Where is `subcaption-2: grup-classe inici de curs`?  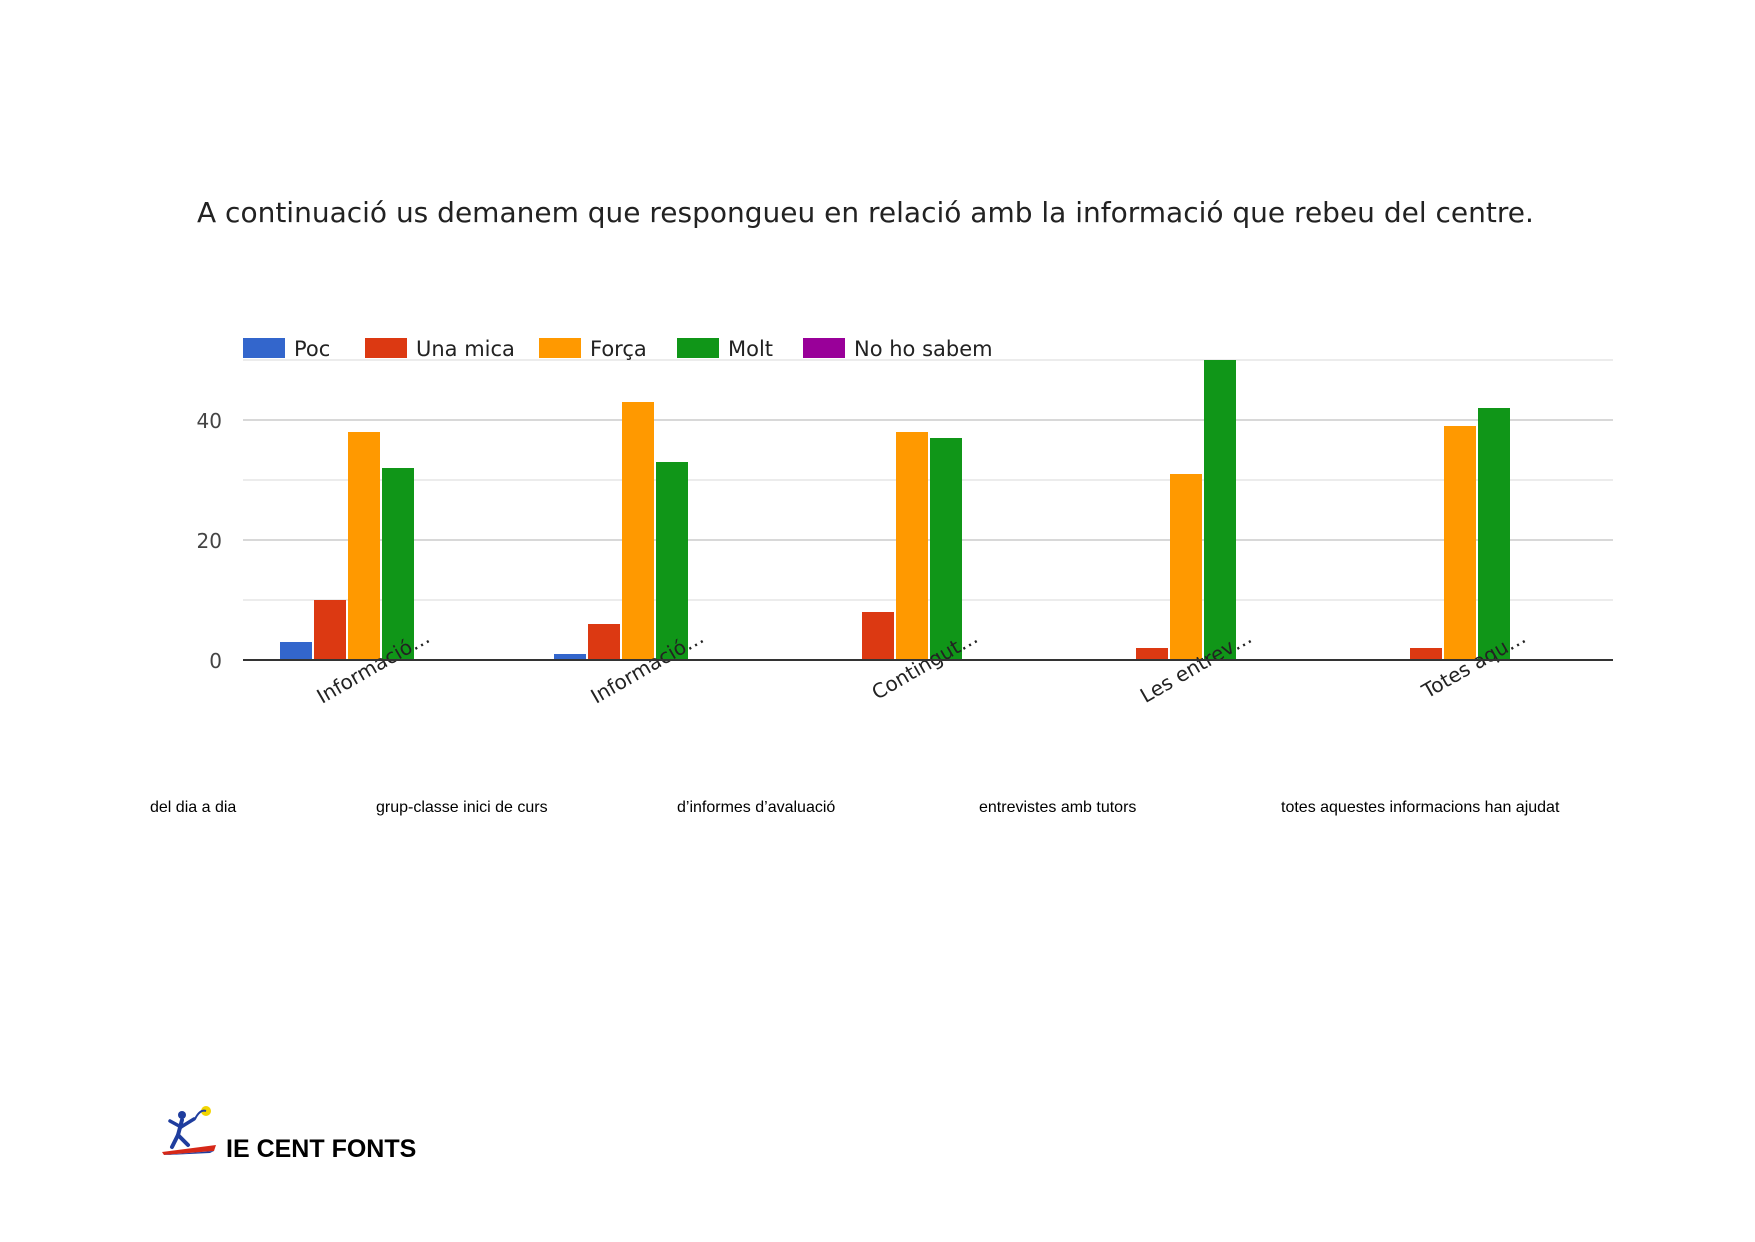
subcaption-2: grup-classe inici de curs is located at coordinates (462, 807).